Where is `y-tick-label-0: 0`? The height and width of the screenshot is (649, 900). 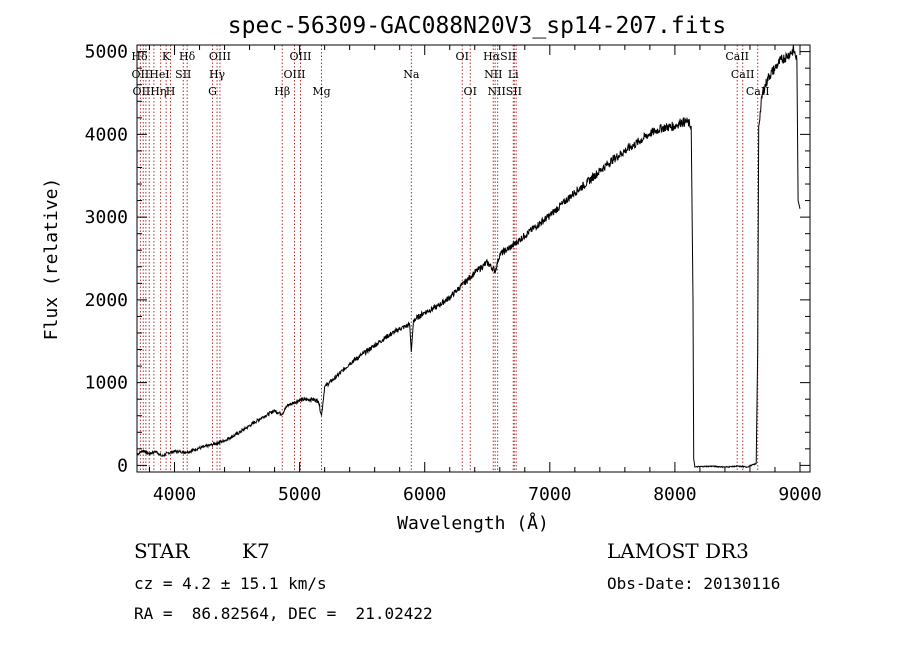 y-tick-label-0: 0 is located at coordinates (122, 465).